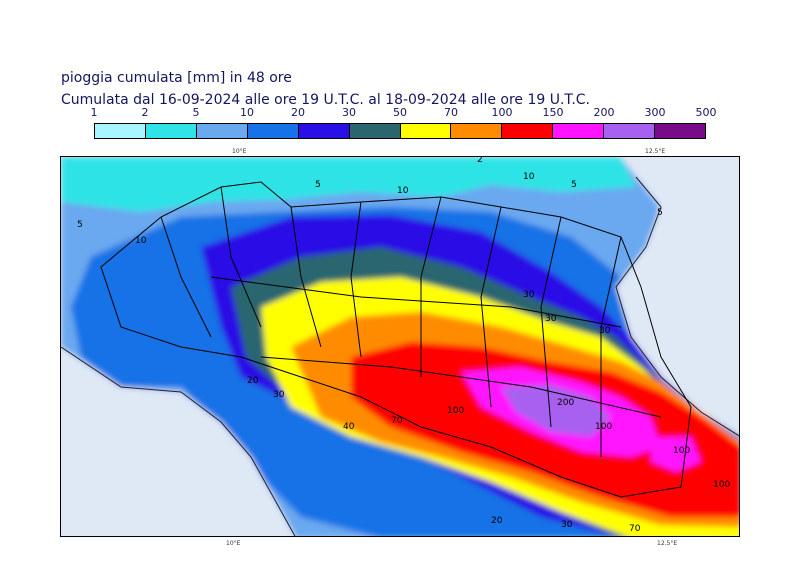 This screenshot has height=566, width=800. Describe the element at coordinates (655, 151) in the screenshot. I see `coord-label-top-right: 12.5°E` at that location.